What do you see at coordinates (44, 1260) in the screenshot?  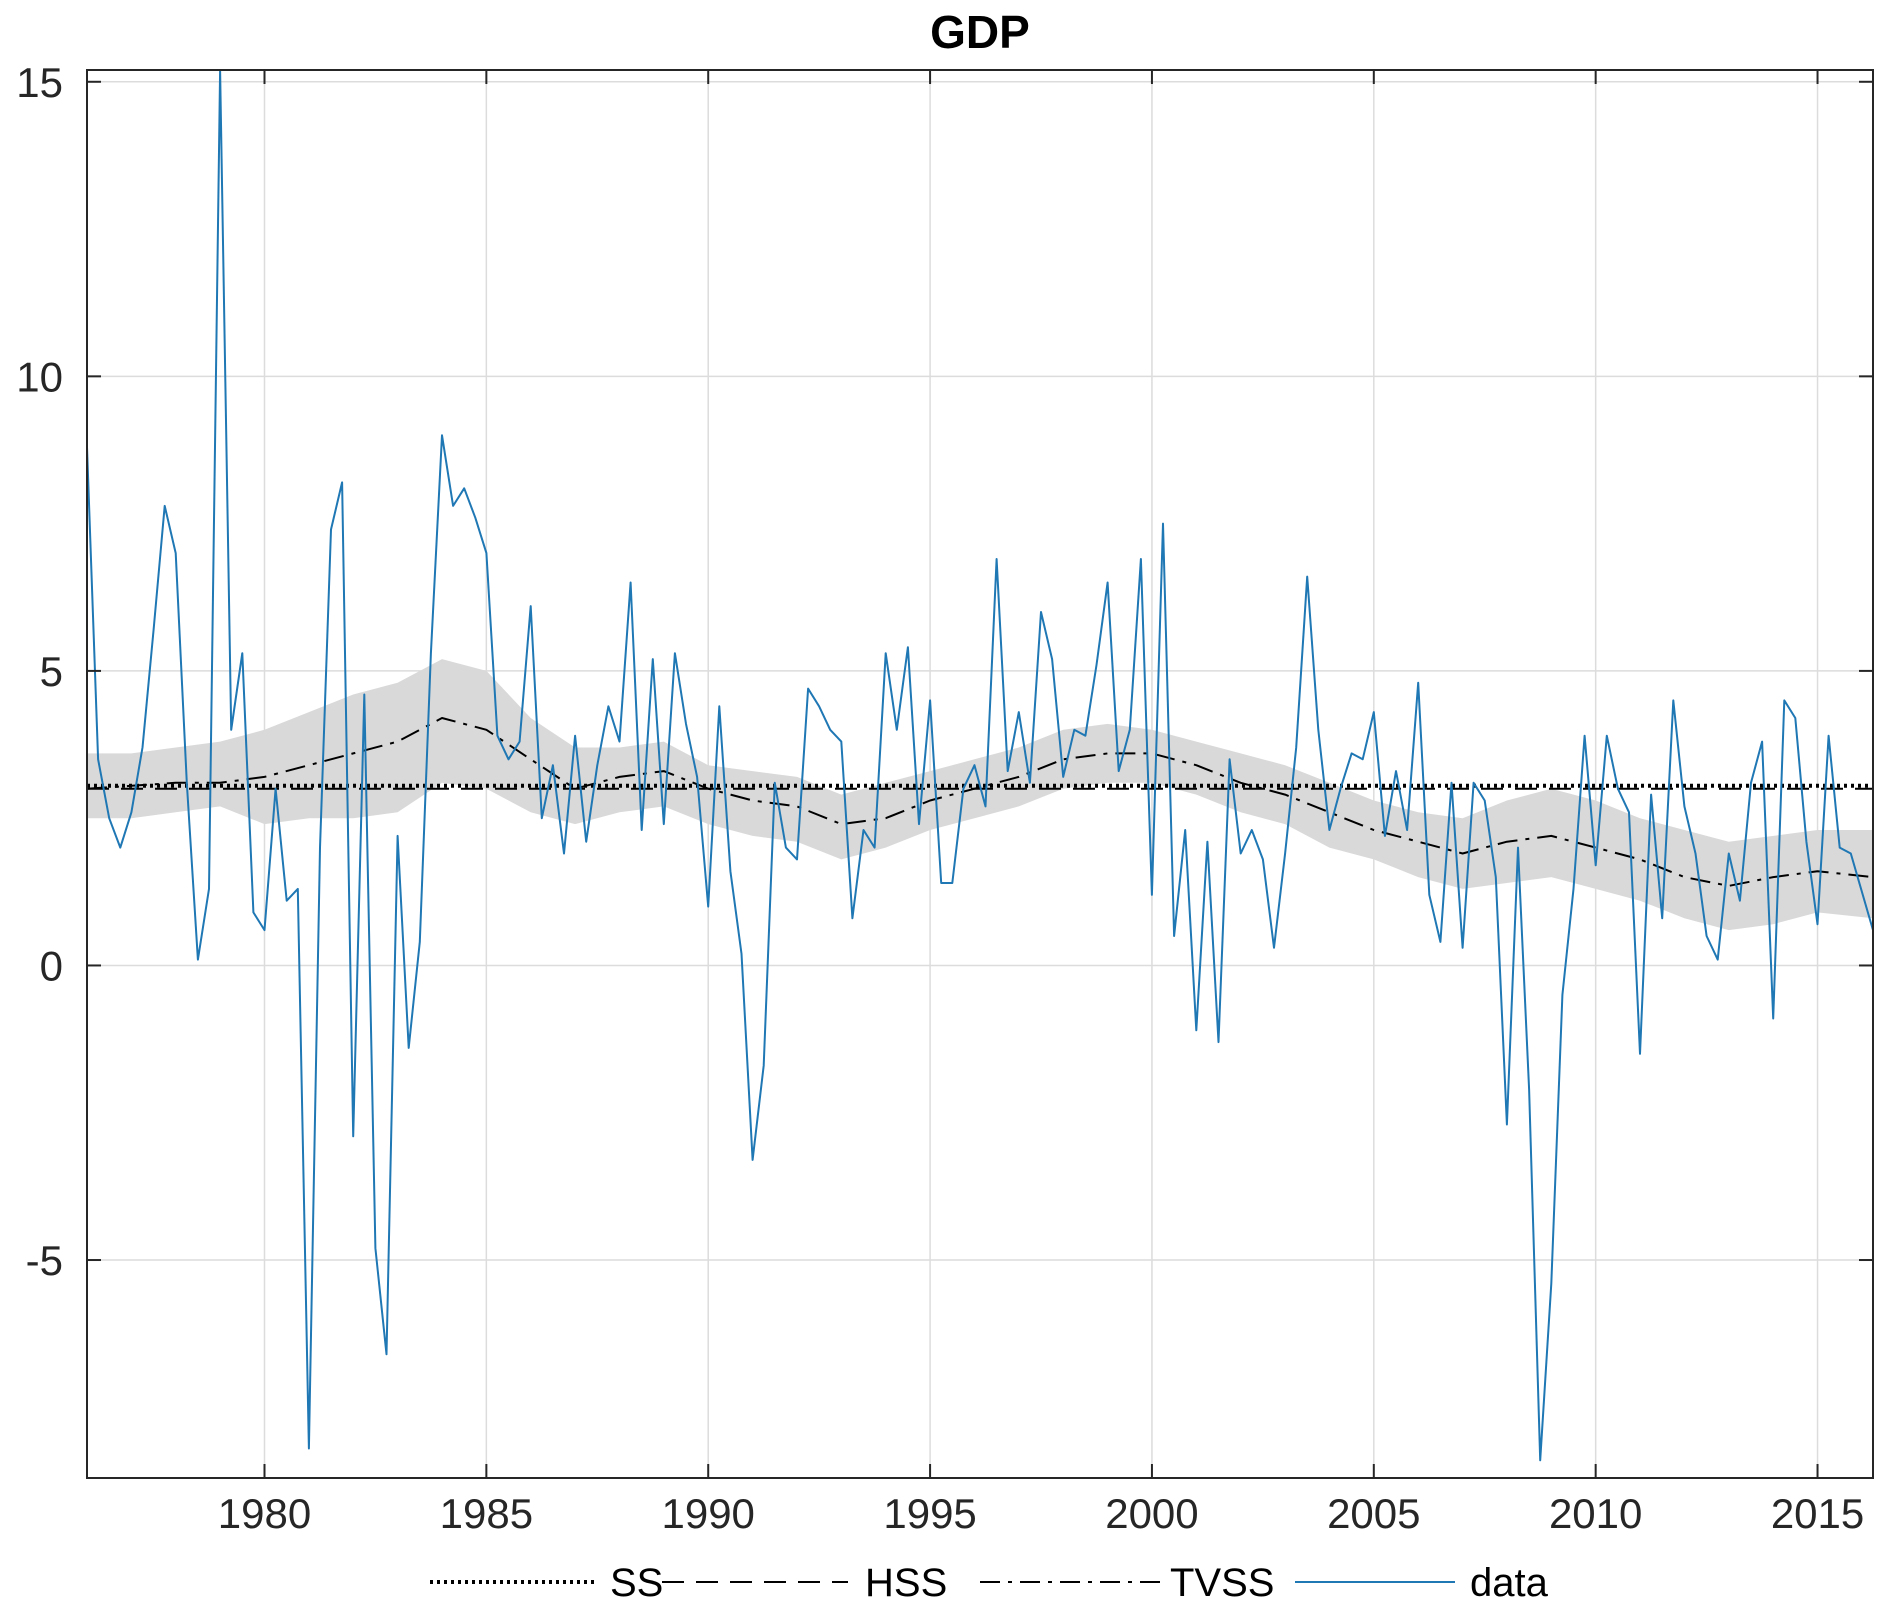 I see `y-tick-label: -5` at bounding box center [44, 1260].